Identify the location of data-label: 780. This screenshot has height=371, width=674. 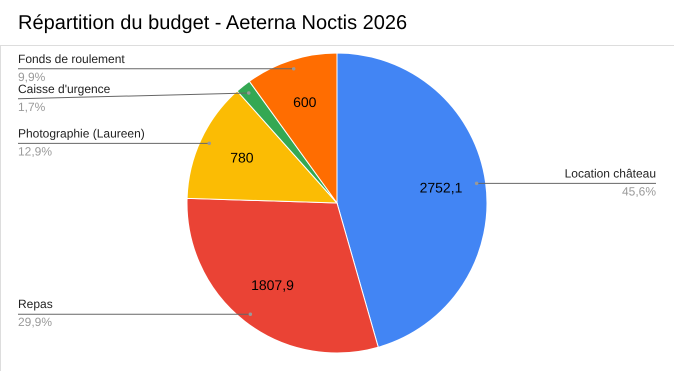
(242, 158).